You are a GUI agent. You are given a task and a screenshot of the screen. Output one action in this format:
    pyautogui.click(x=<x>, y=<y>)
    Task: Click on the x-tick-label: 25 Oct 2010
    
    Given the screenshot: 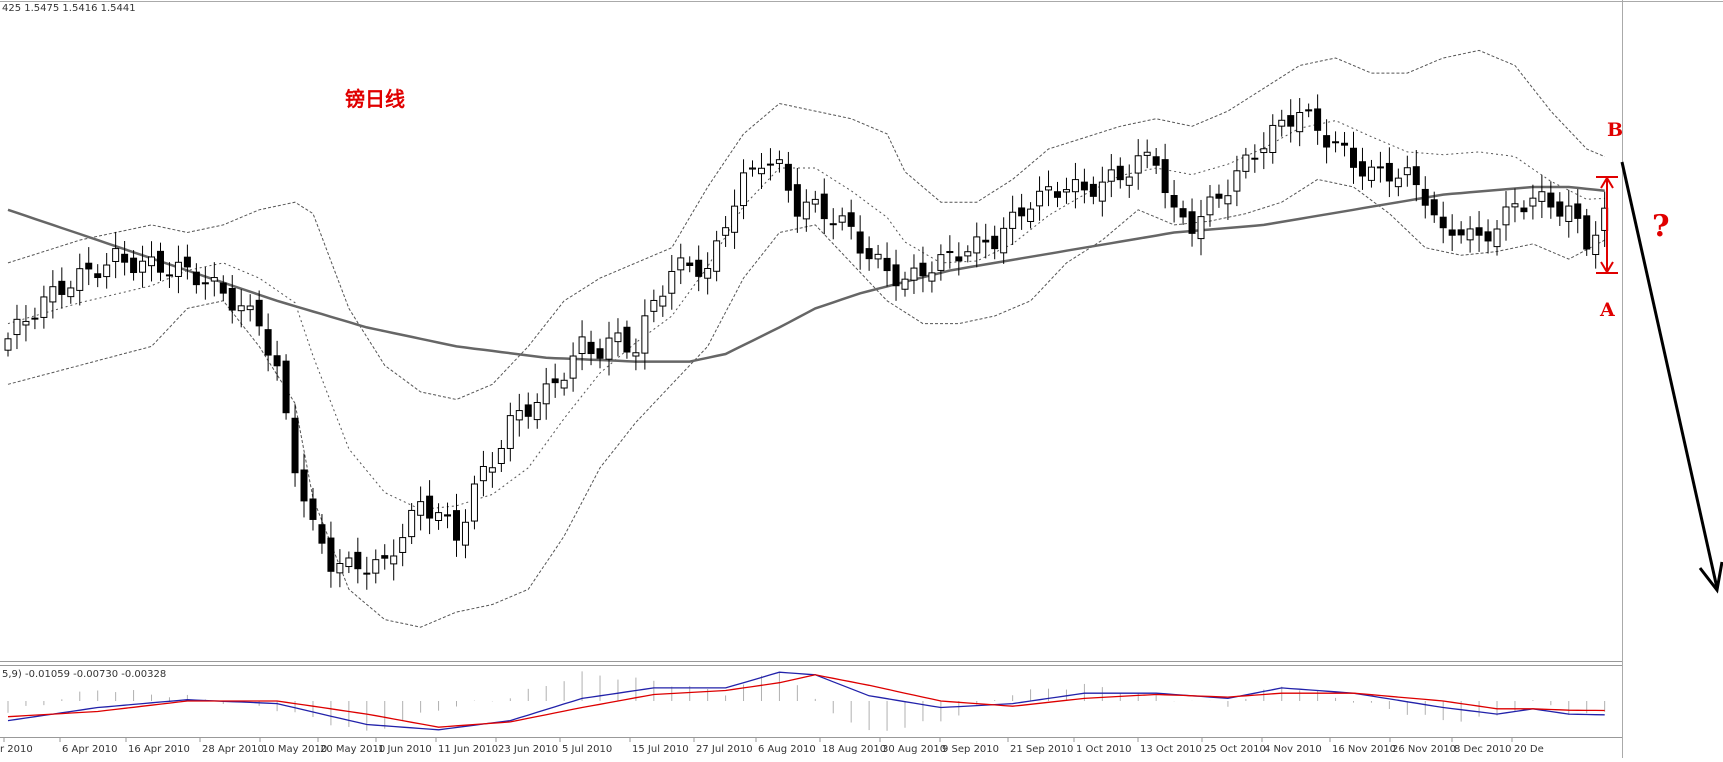 What is the action you would take?
    pyautogui.click(x=1235, y=749)
    